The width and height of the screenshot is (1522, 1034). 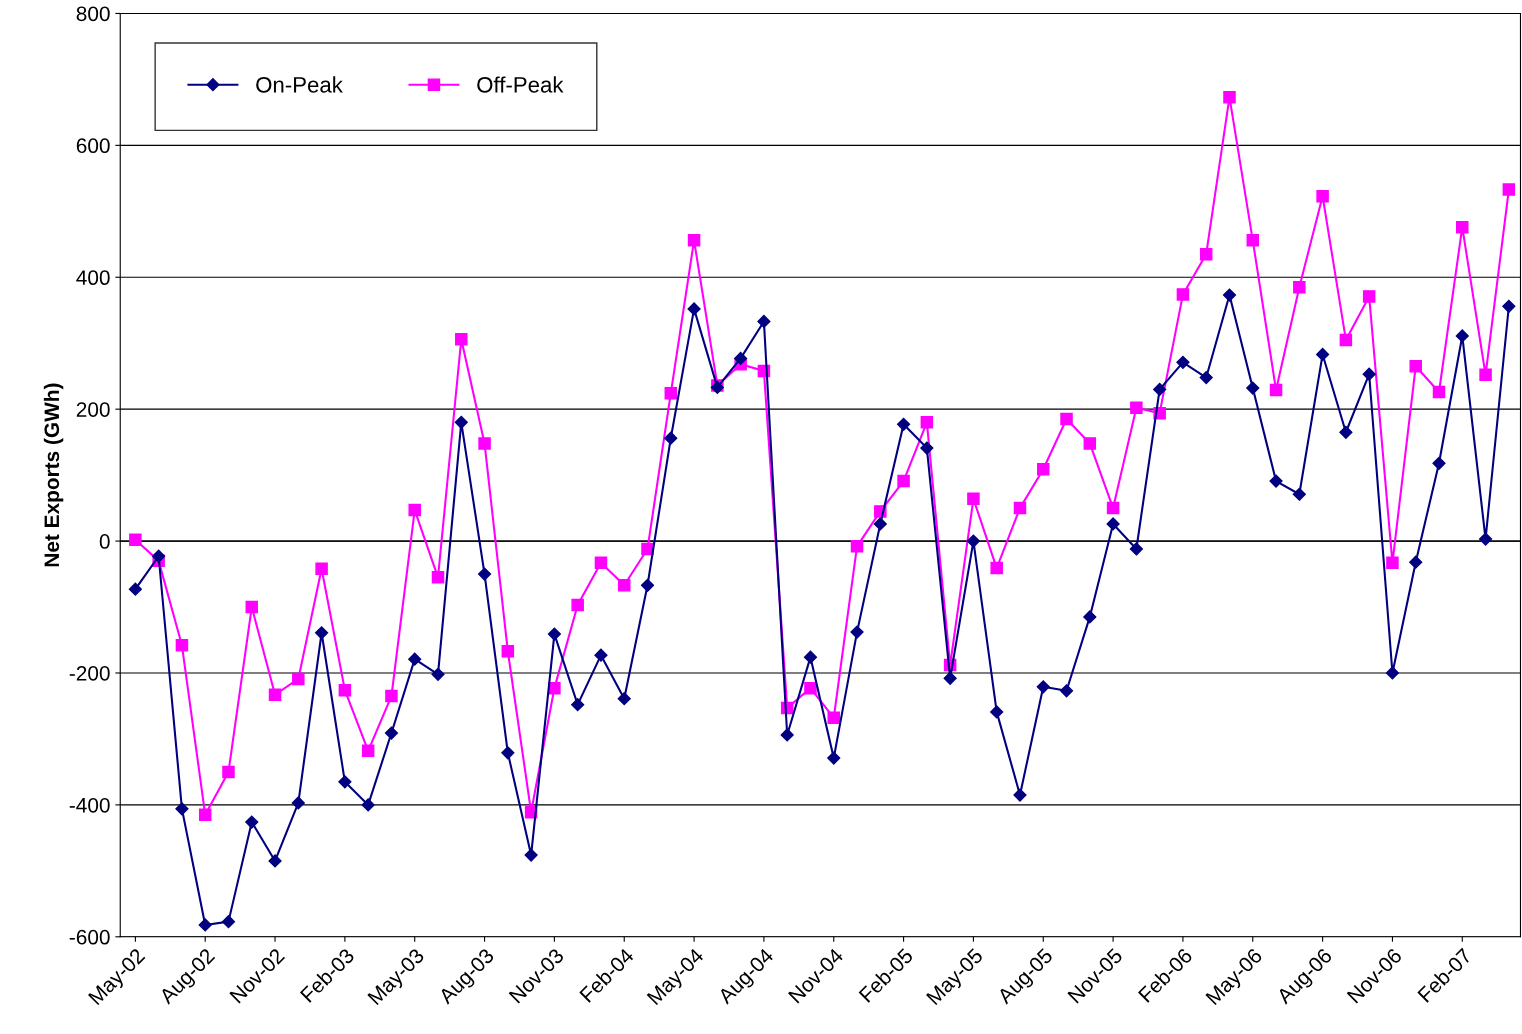 I want to click on y-tick-label: -400, so click(x=89, y=805).